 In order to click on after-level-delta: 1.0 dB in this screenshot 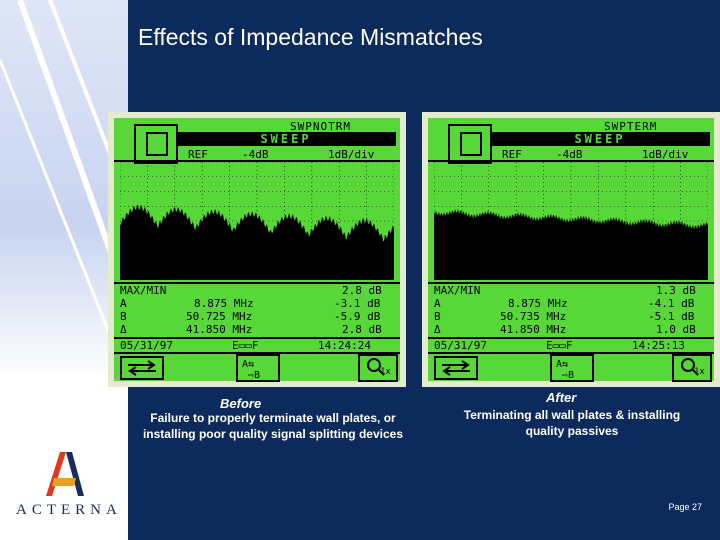, I will do `click(676, 329)`.